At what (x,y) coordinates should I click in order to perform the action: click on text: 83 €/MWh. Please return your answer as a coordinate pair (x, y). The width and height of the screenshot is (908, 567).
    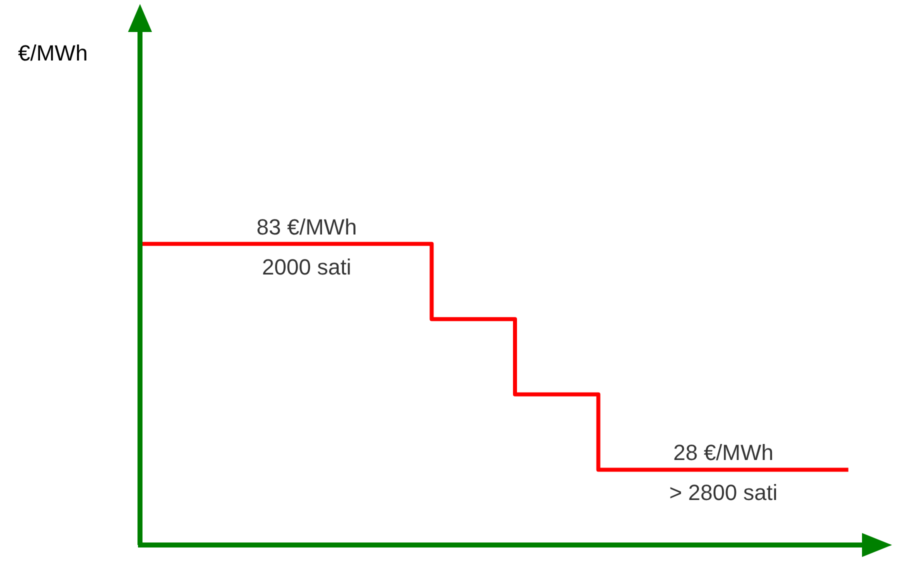
    Looking at the image, I should click on (306, 227).